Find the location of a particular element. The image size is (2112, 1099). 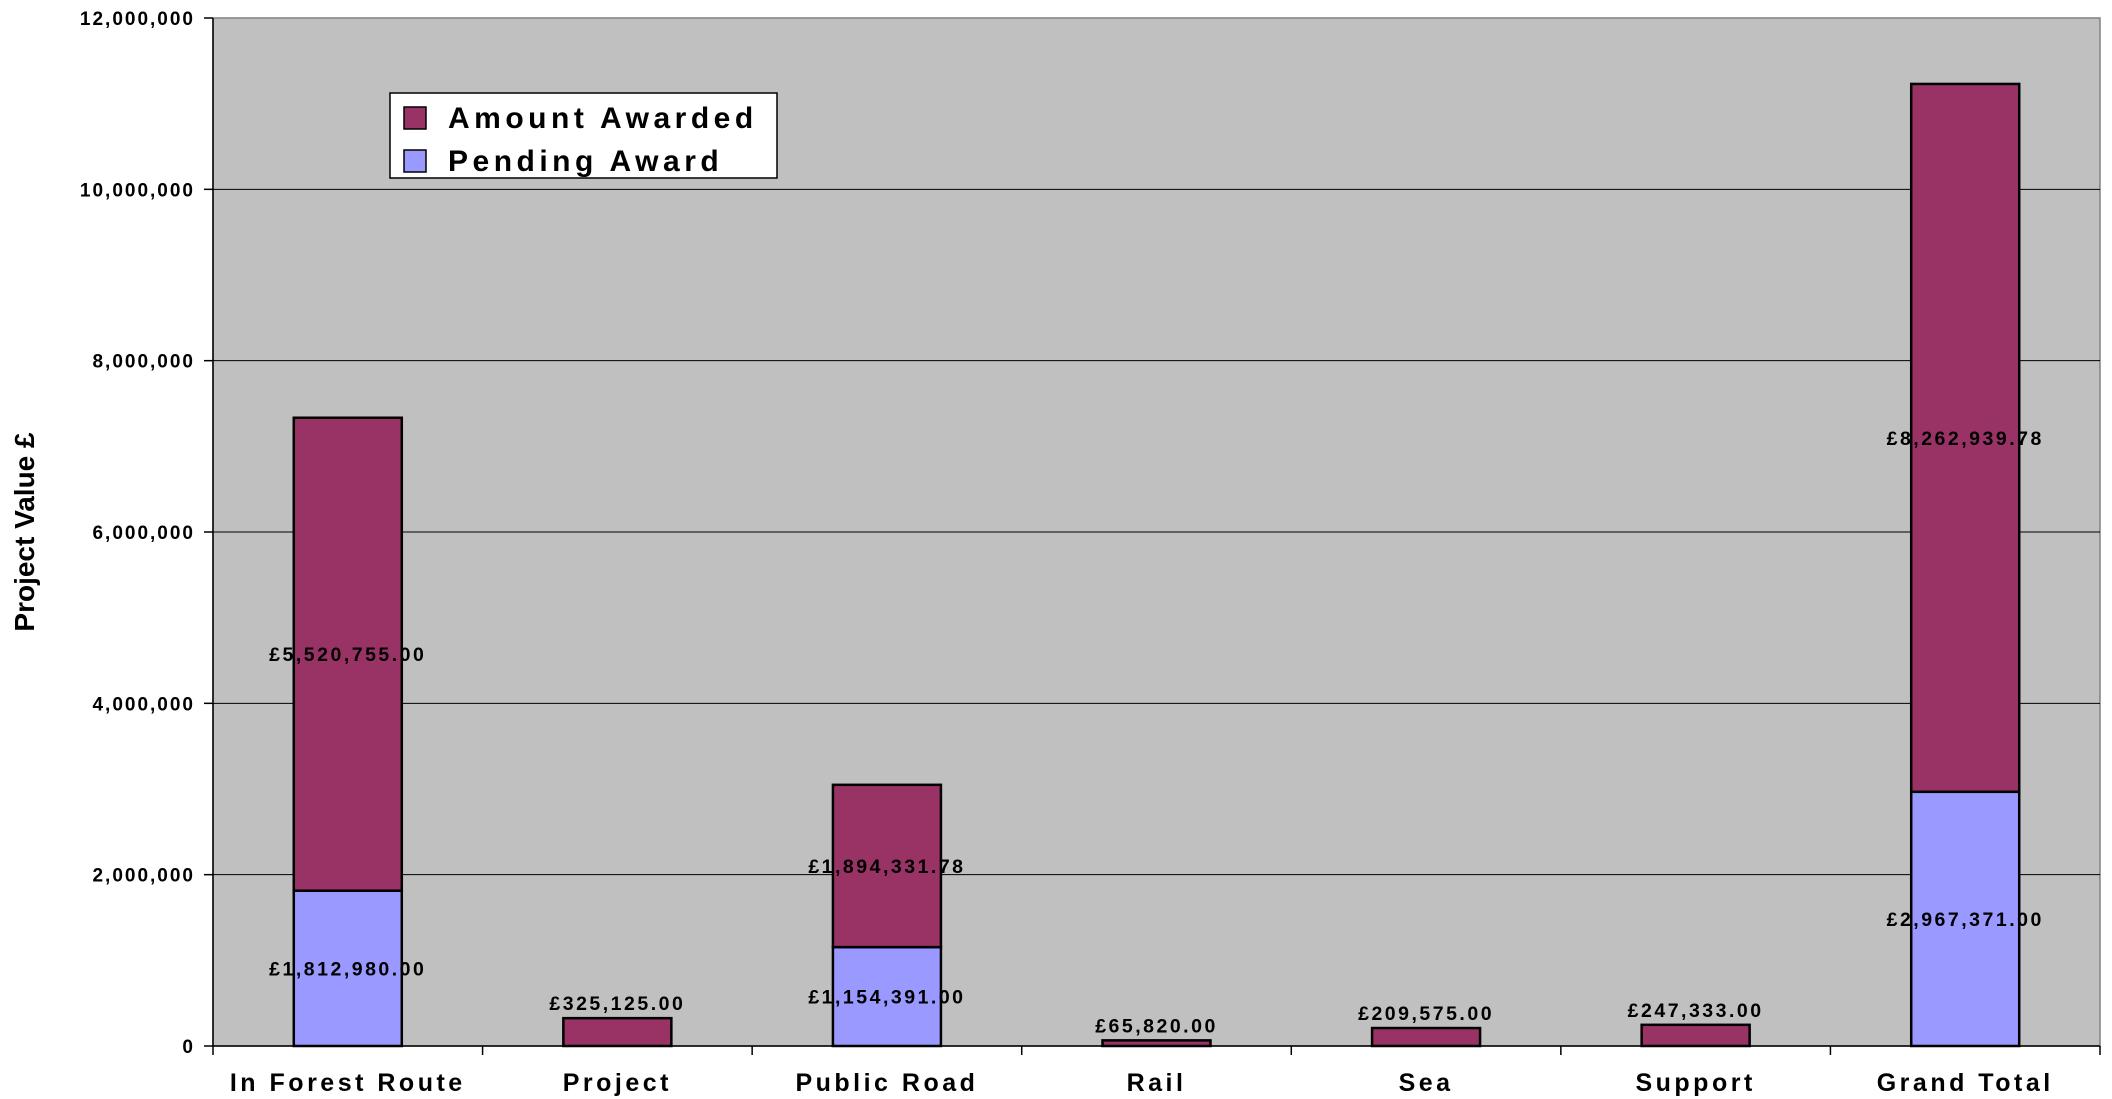

data-label: £325,125.00 is located at coordinates (617, 1004).